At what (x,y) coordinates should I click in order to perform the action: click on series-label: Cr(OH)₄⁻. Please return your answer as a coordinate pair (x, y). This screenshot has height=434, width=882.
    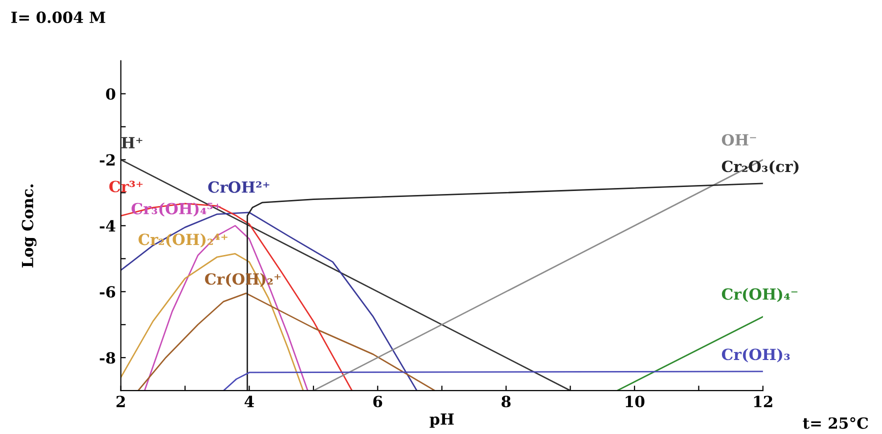
    Looking at the image, I should click on (760, 295).